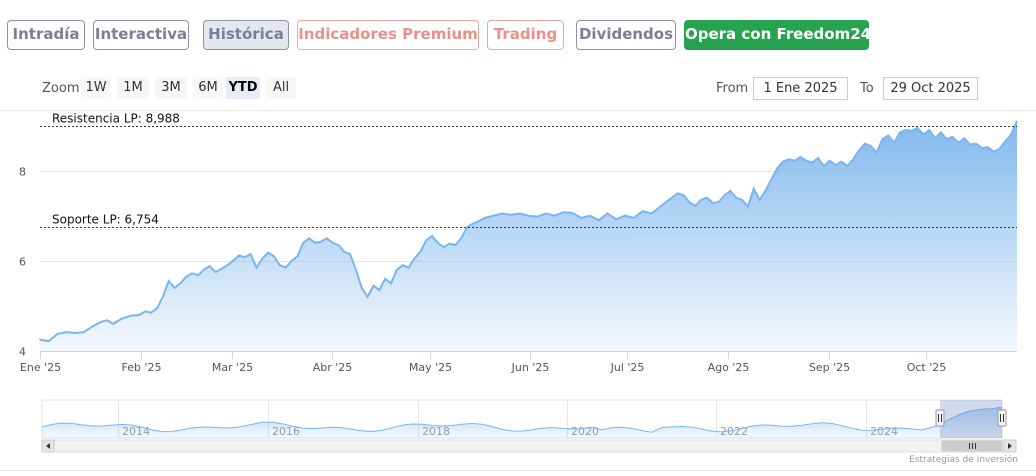 This screenshot has width=1036, height=476. I want to click on x-tick-label: Jul '25, so click(627, 367).